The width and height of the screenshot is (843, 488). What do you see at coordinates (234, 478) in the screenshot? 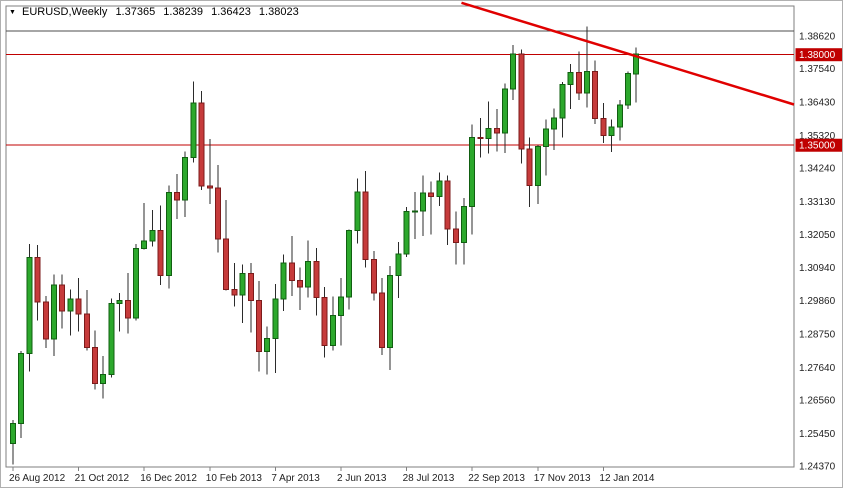
I see `x-axis-label: 10 Feb 2013` at bounding box center [234, 478].